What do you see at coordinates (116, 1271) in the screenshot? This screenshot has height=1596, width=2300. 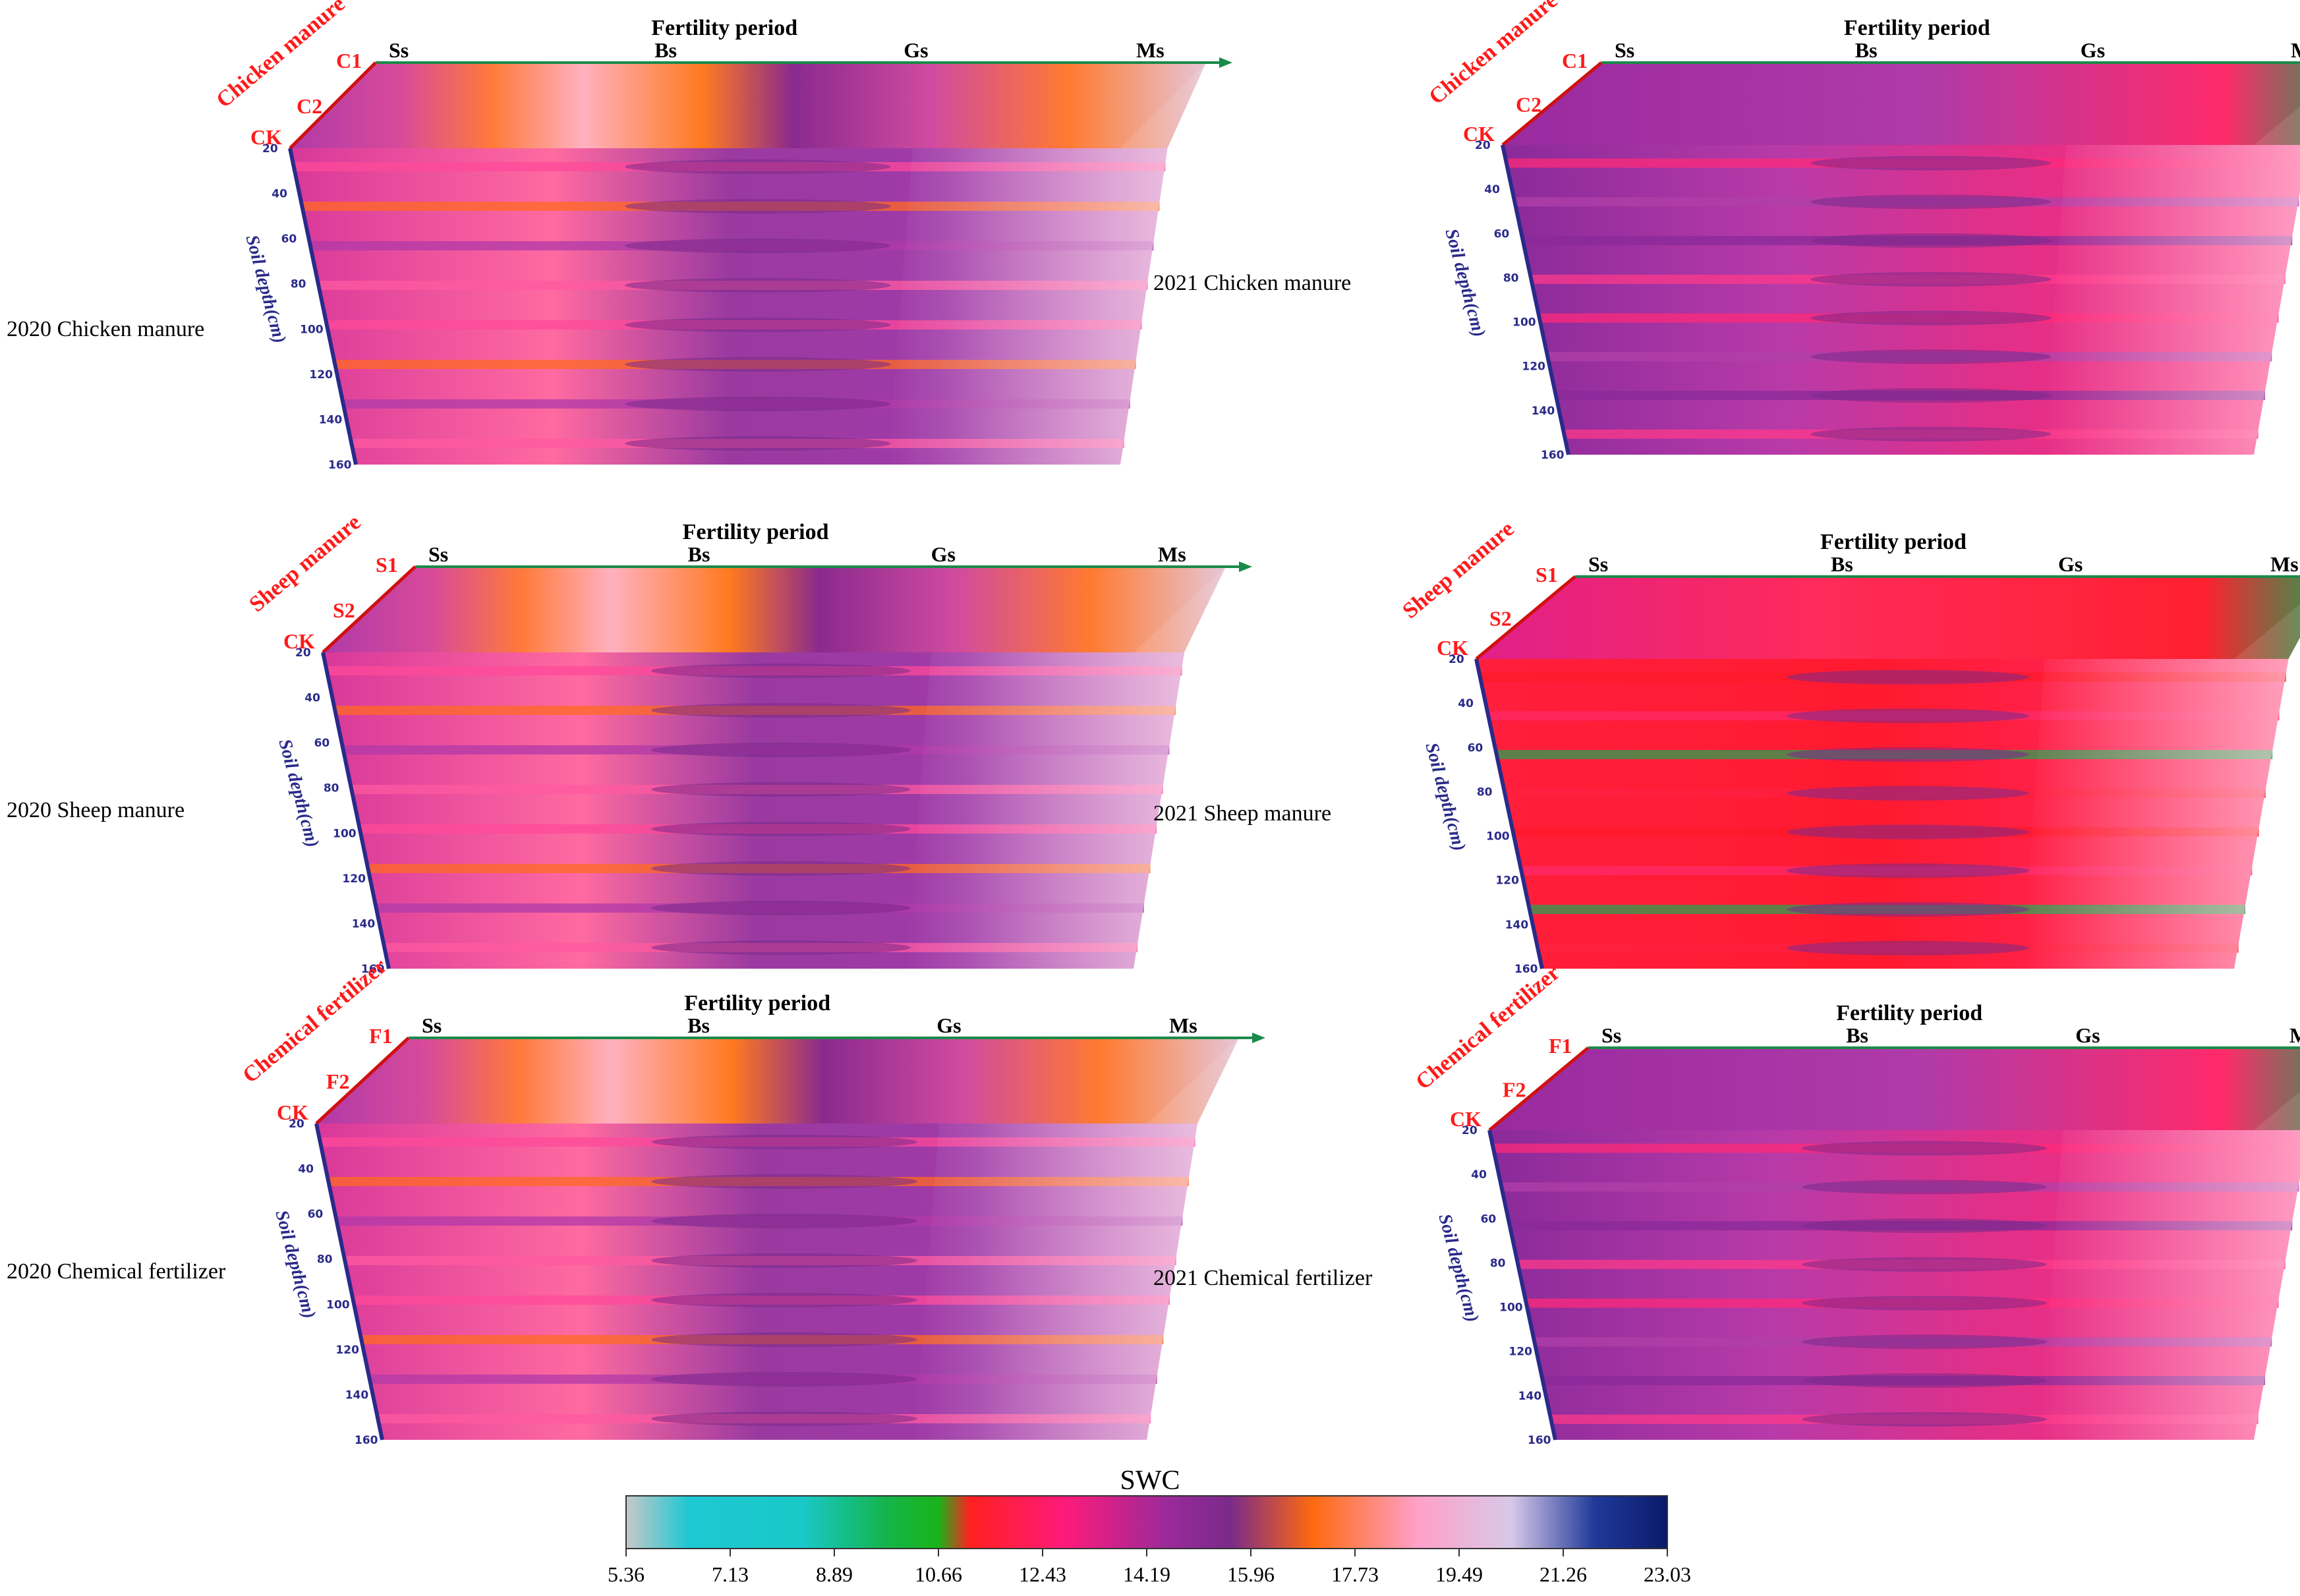 I see `panel-label: 2020 Chemical fertilizer` at bounding box center [116, 1271].